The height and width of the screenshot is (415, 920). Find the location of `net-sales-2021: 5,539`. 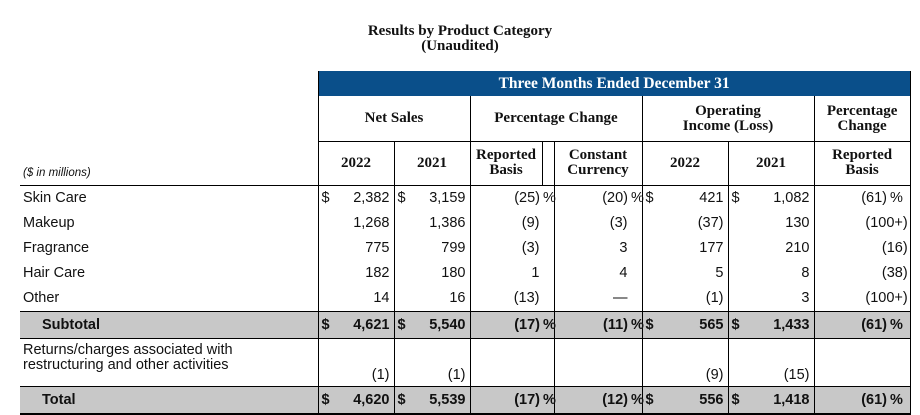

net-sales-2021: 5,539 is located at coordinates (439, 400).